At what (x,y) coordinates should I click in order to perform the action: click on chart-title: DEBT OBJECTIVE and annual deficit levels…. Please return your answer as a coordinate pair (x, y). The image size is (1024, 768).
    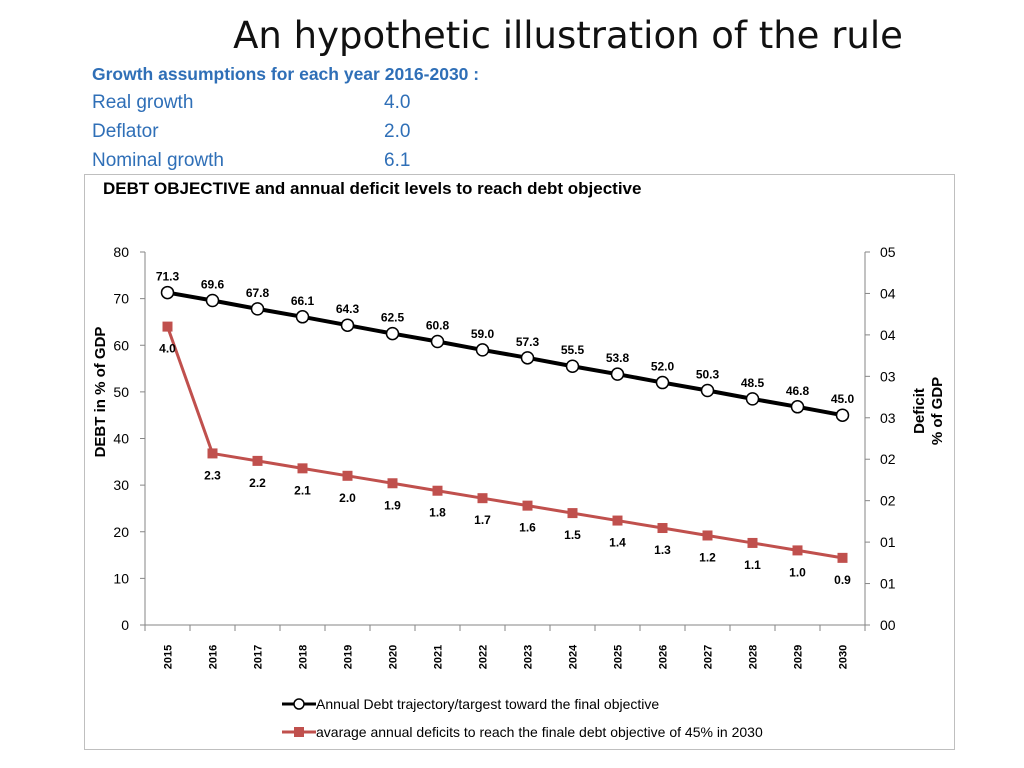
    Looking at the image, I should click on (372, 188).